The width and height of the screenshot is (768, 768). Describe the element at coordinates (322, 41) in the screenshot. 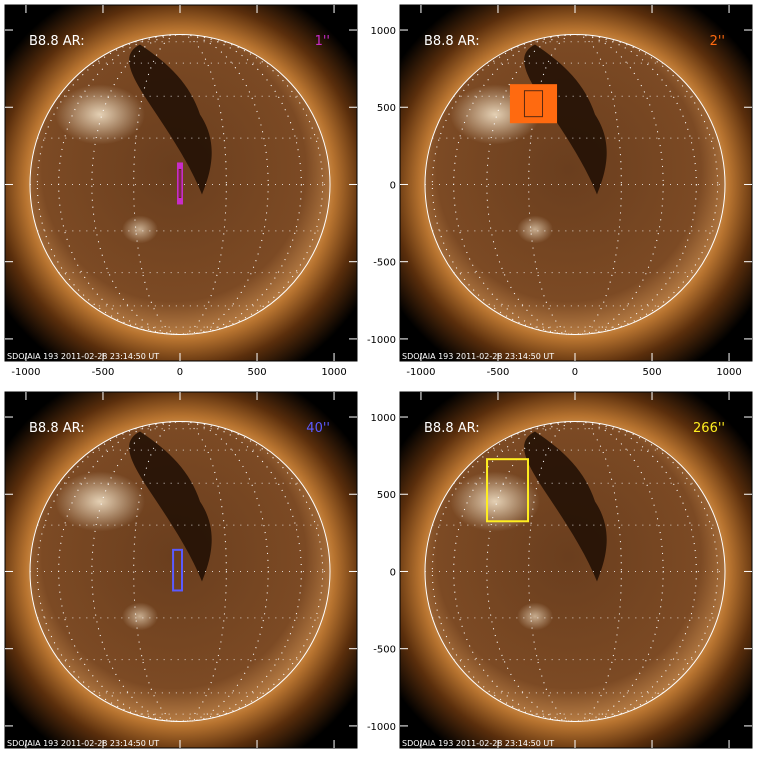

I see `resolution-label: 1''` at that location.